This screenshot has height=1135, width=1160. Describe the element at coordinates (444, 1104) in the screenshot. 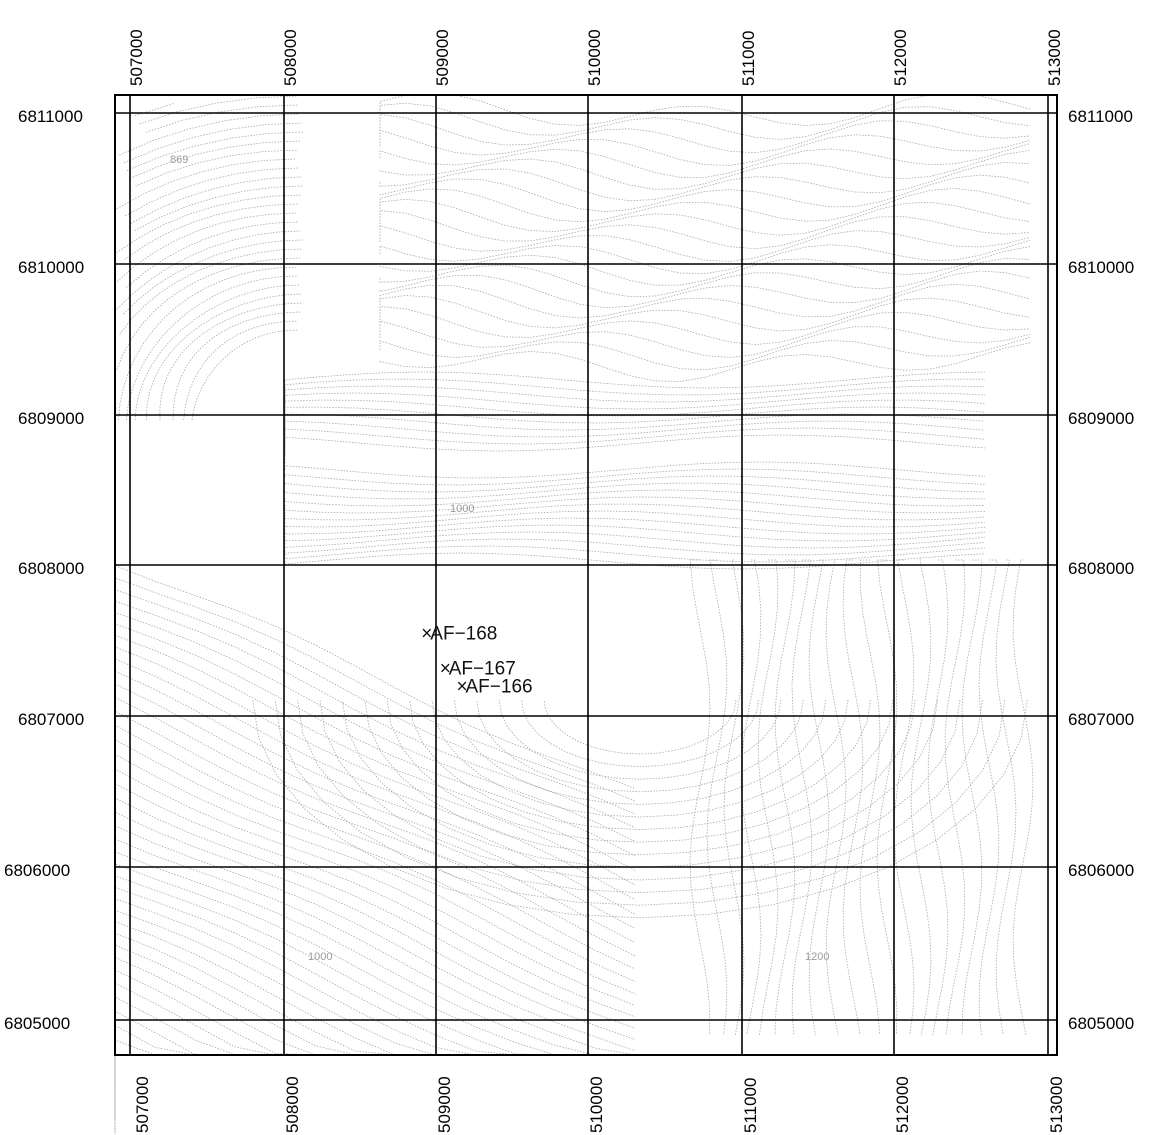

I see `easting-label-bottom: 509000` at that location.